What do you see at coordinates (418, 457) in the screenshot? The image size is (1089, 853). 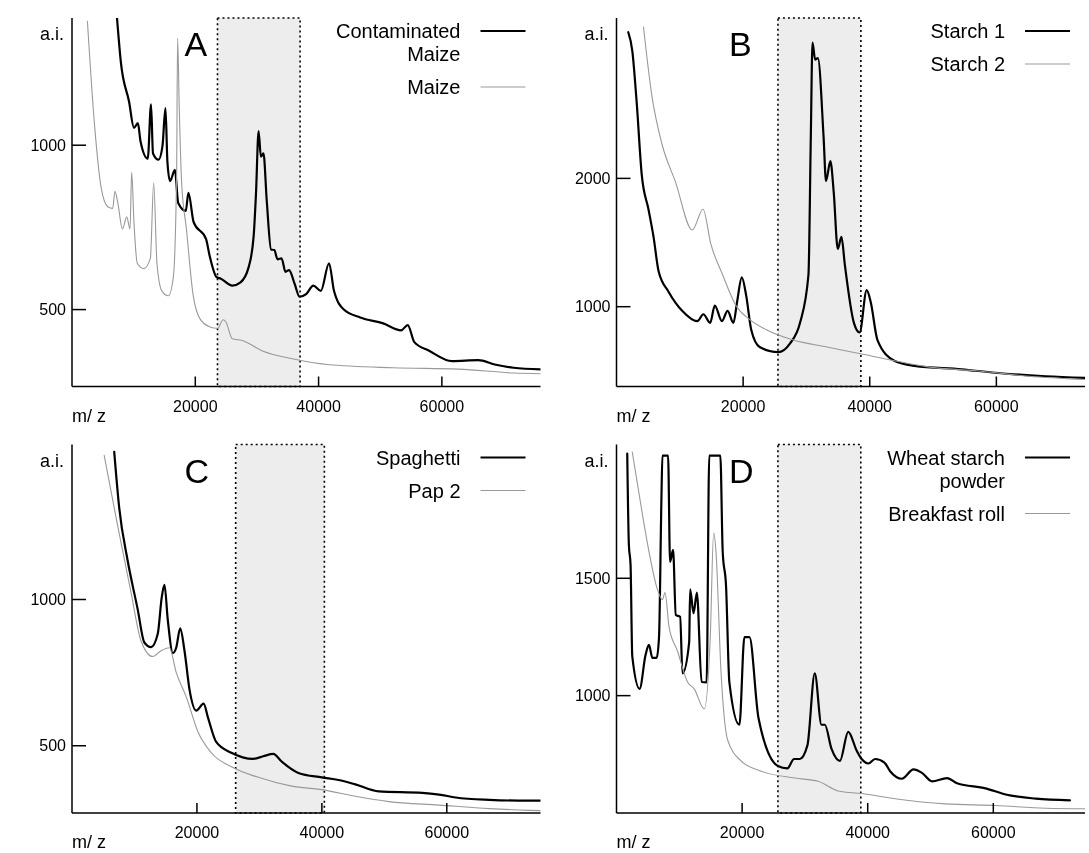 I see `legend-label: Spaghetti` at bounding box center [418, 457].